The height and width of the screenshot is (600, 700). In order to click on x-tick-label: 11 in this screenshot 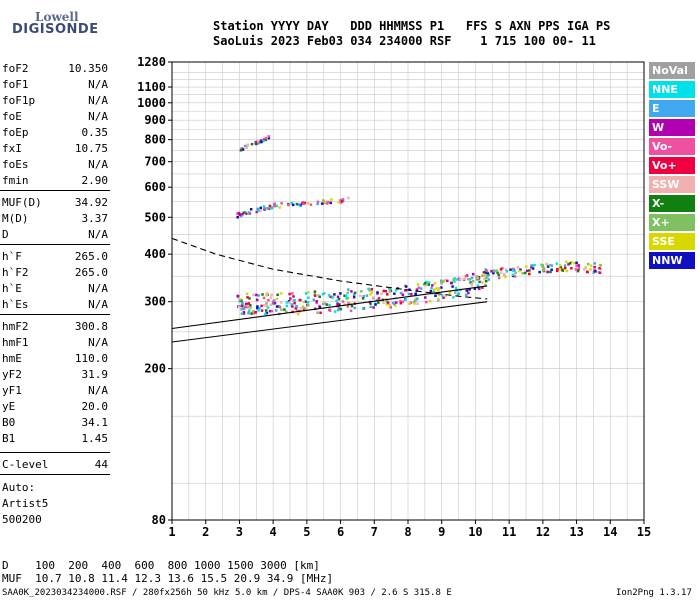, I will do `click(509, 532)`.